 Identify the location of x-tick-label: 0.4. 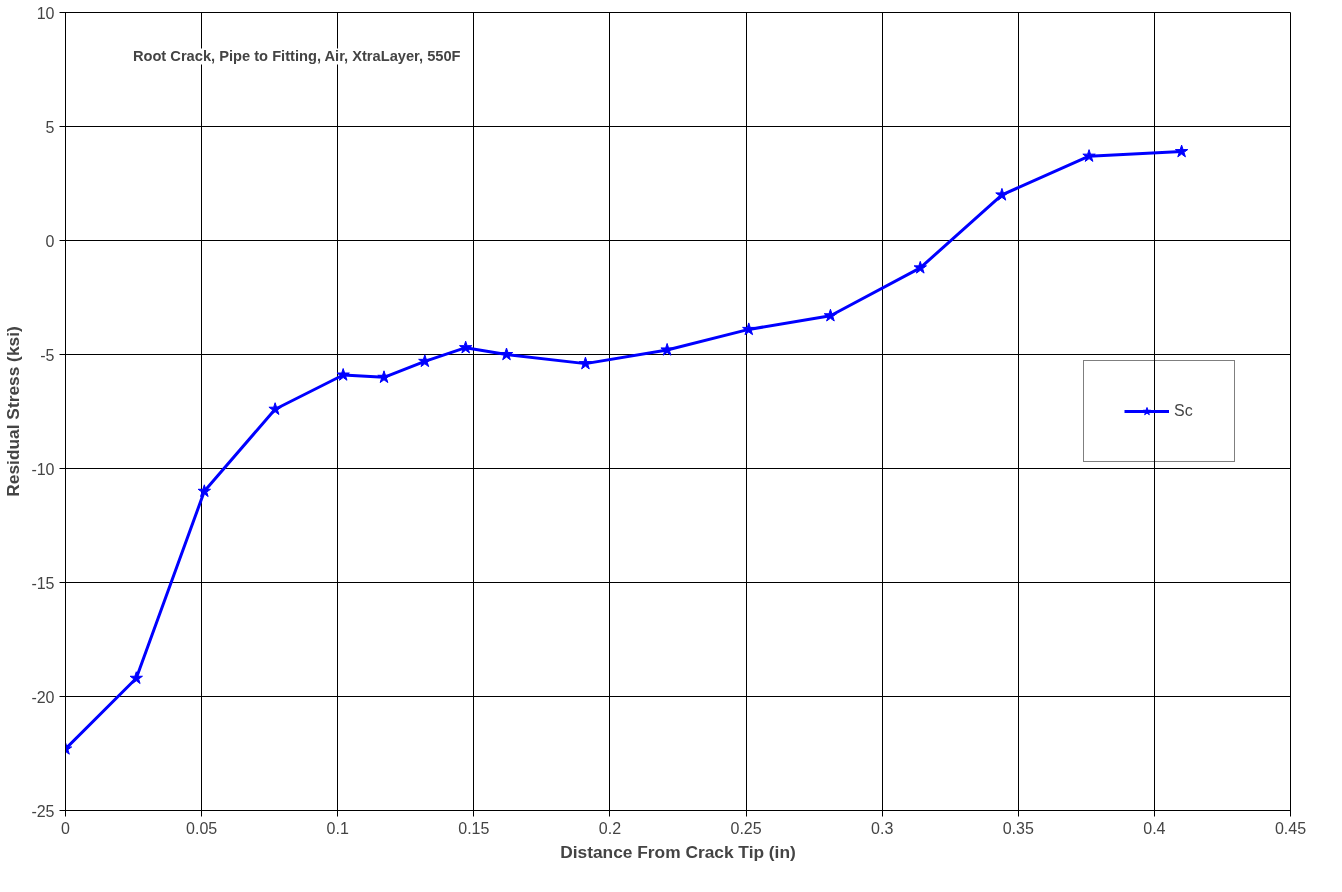
(1154, 828).